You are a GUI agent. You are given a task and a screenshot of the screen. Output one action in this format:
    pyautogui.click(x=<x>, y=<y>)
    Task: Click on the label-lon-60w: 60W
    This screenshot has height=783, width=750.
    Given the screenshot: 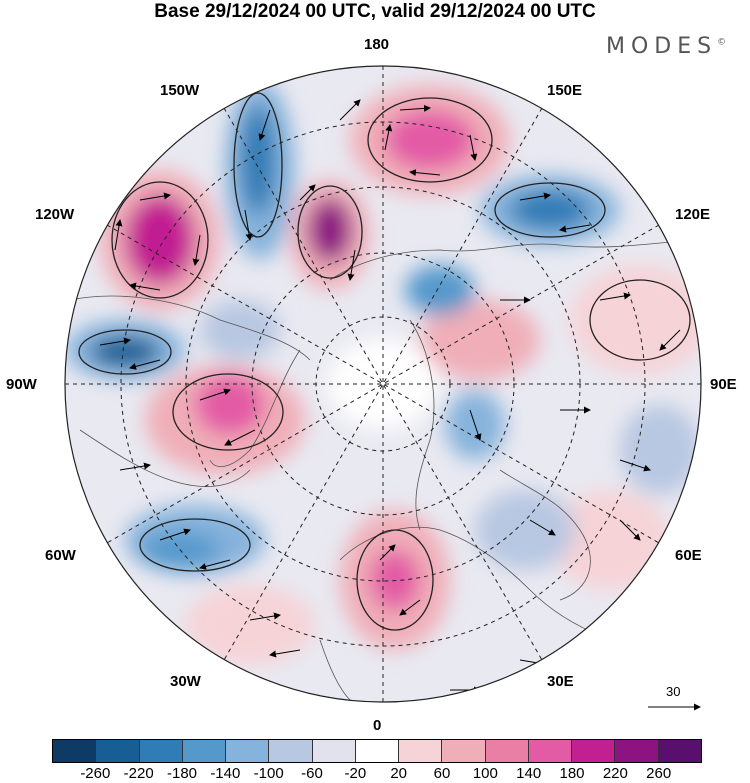 What is the action you would take?
    pyautogui.click(x=60, y=555)
    